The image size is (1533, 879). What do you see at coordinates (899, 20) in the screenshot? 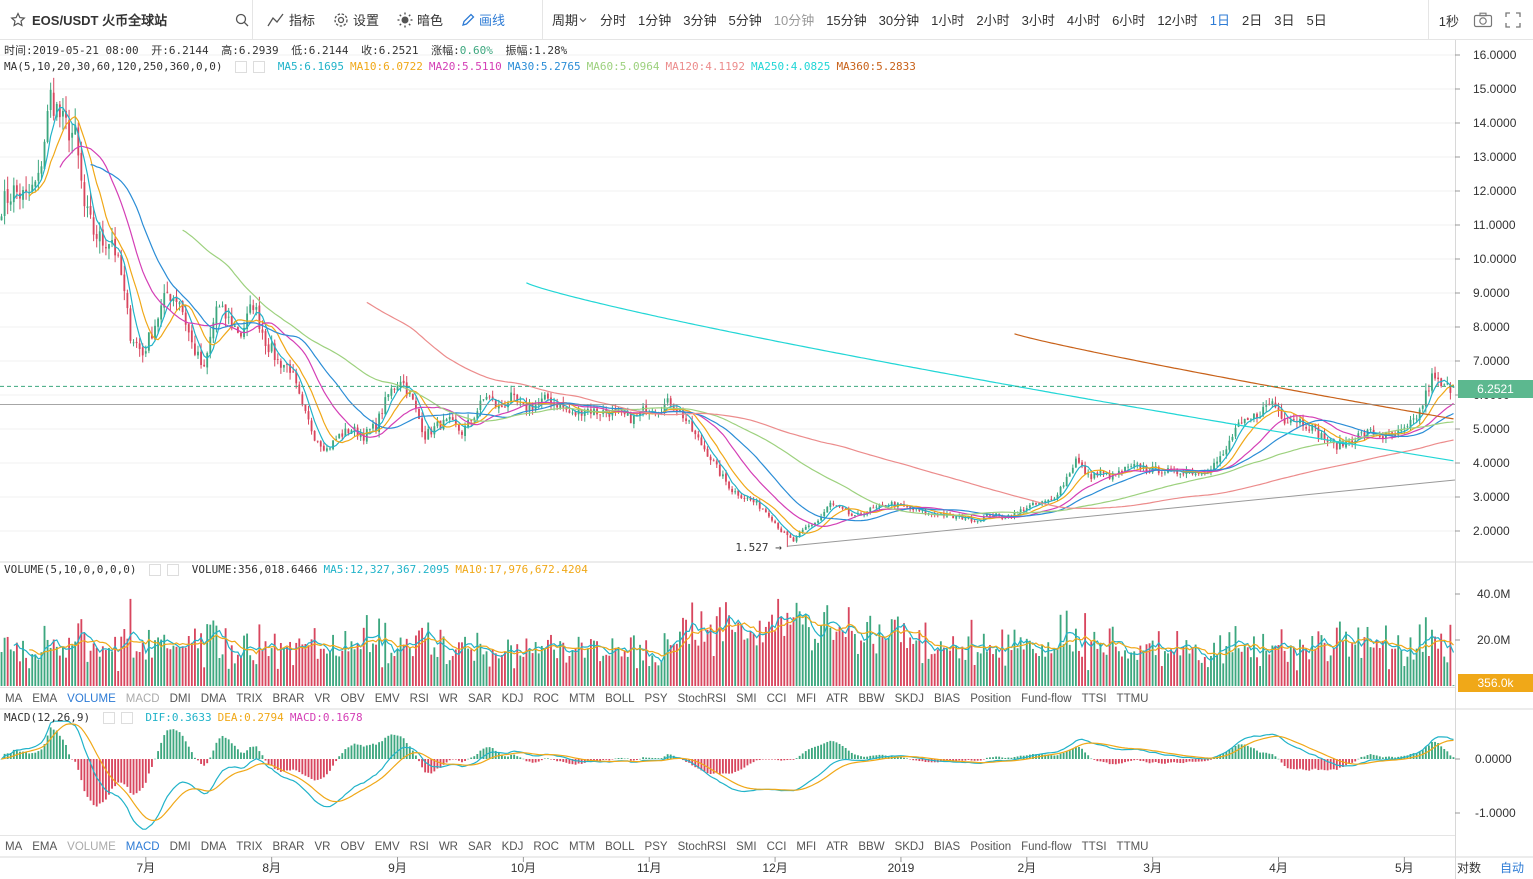
I see `period-6: 30分钟` at bounding box center [899, 20].